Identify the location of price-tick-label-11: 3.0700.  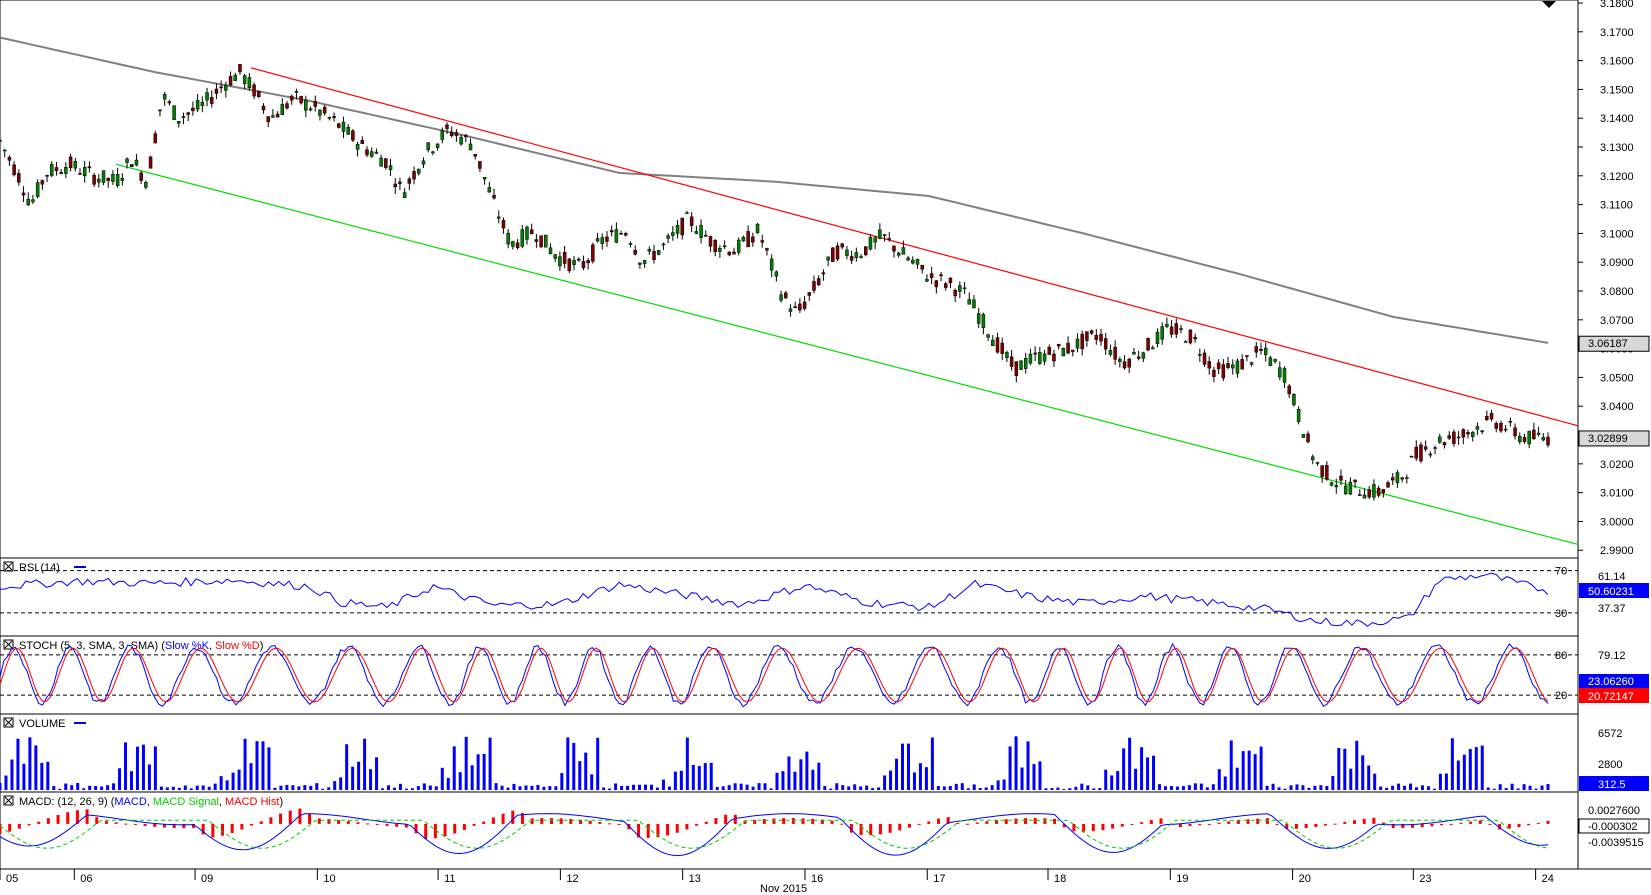
(1617, 321).